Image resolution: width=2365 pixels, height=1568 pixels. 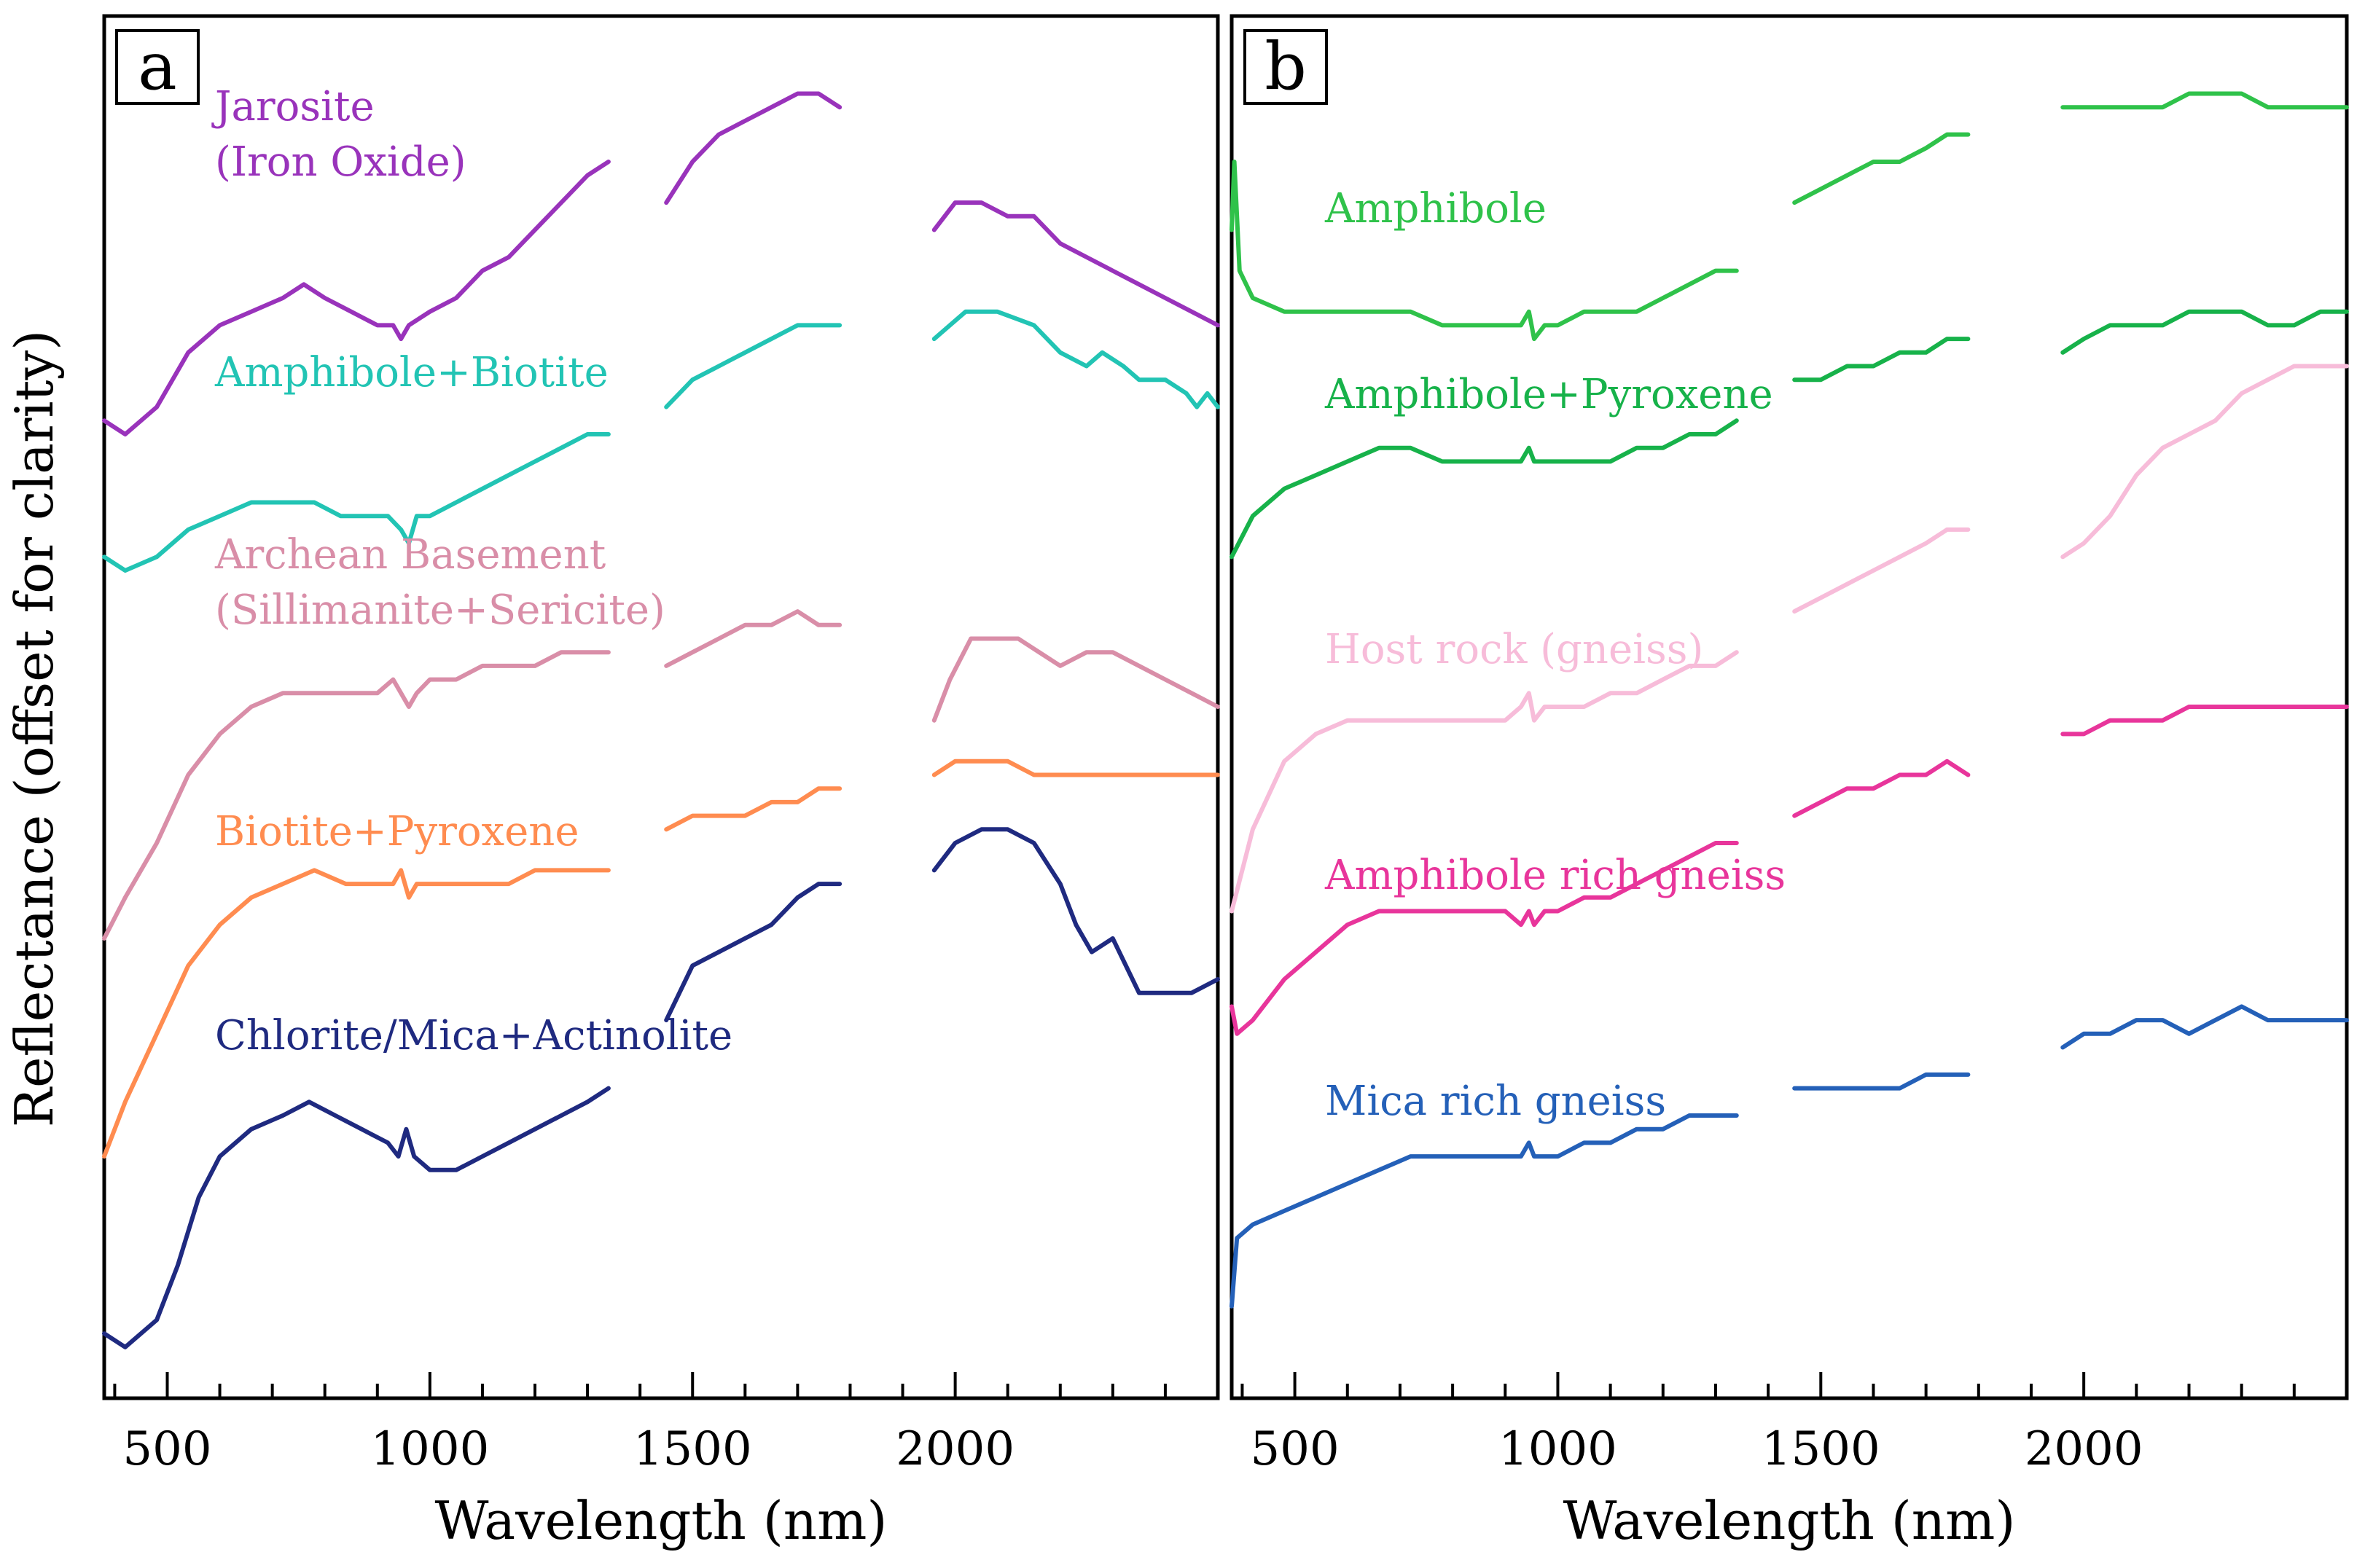 I want to click on series-line-archean-basement-sillimanite-sericite--segment-1, so click(x=356, y=795).